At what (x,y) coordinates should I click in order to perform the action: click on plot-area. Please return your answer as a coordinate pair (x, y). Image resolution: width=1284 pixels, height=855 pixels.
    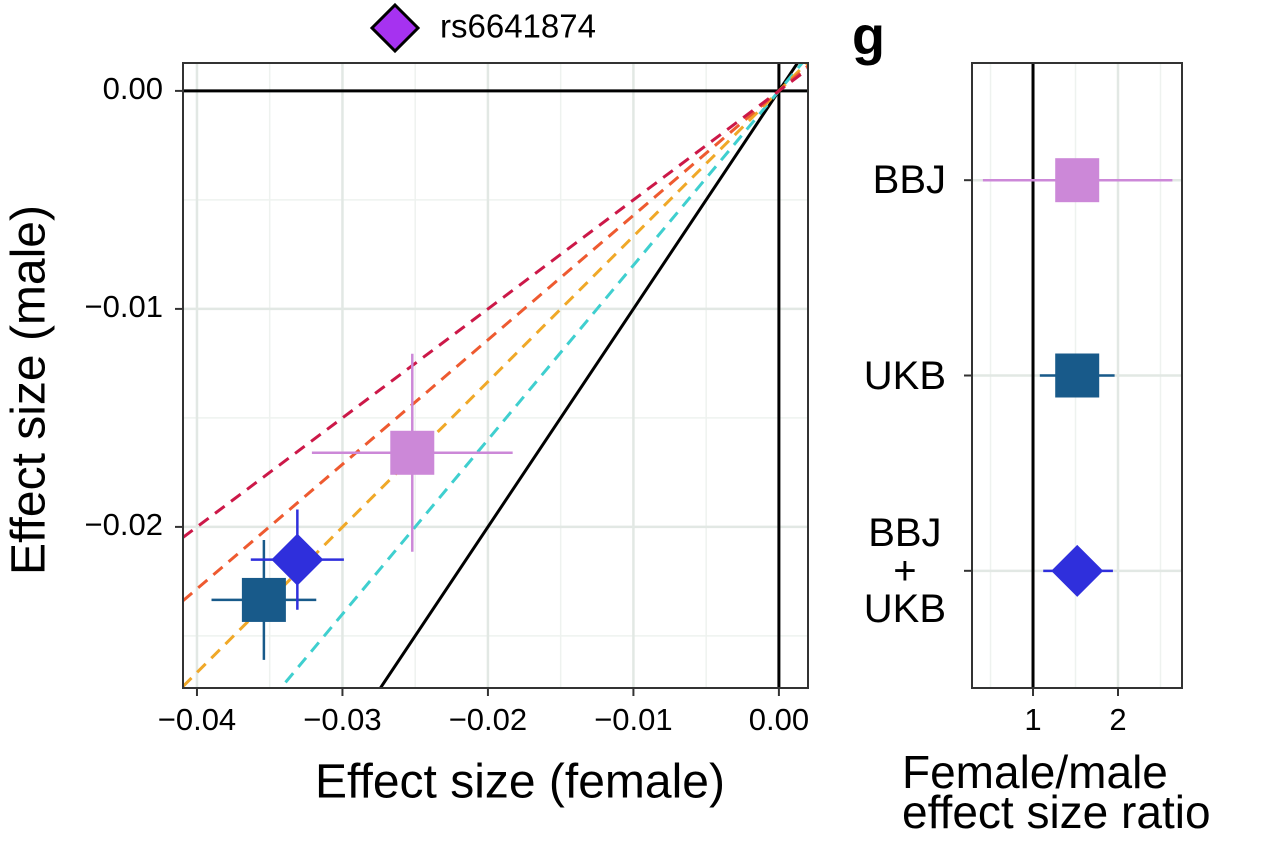
    Looking at the image, I should click on (1077, 375).